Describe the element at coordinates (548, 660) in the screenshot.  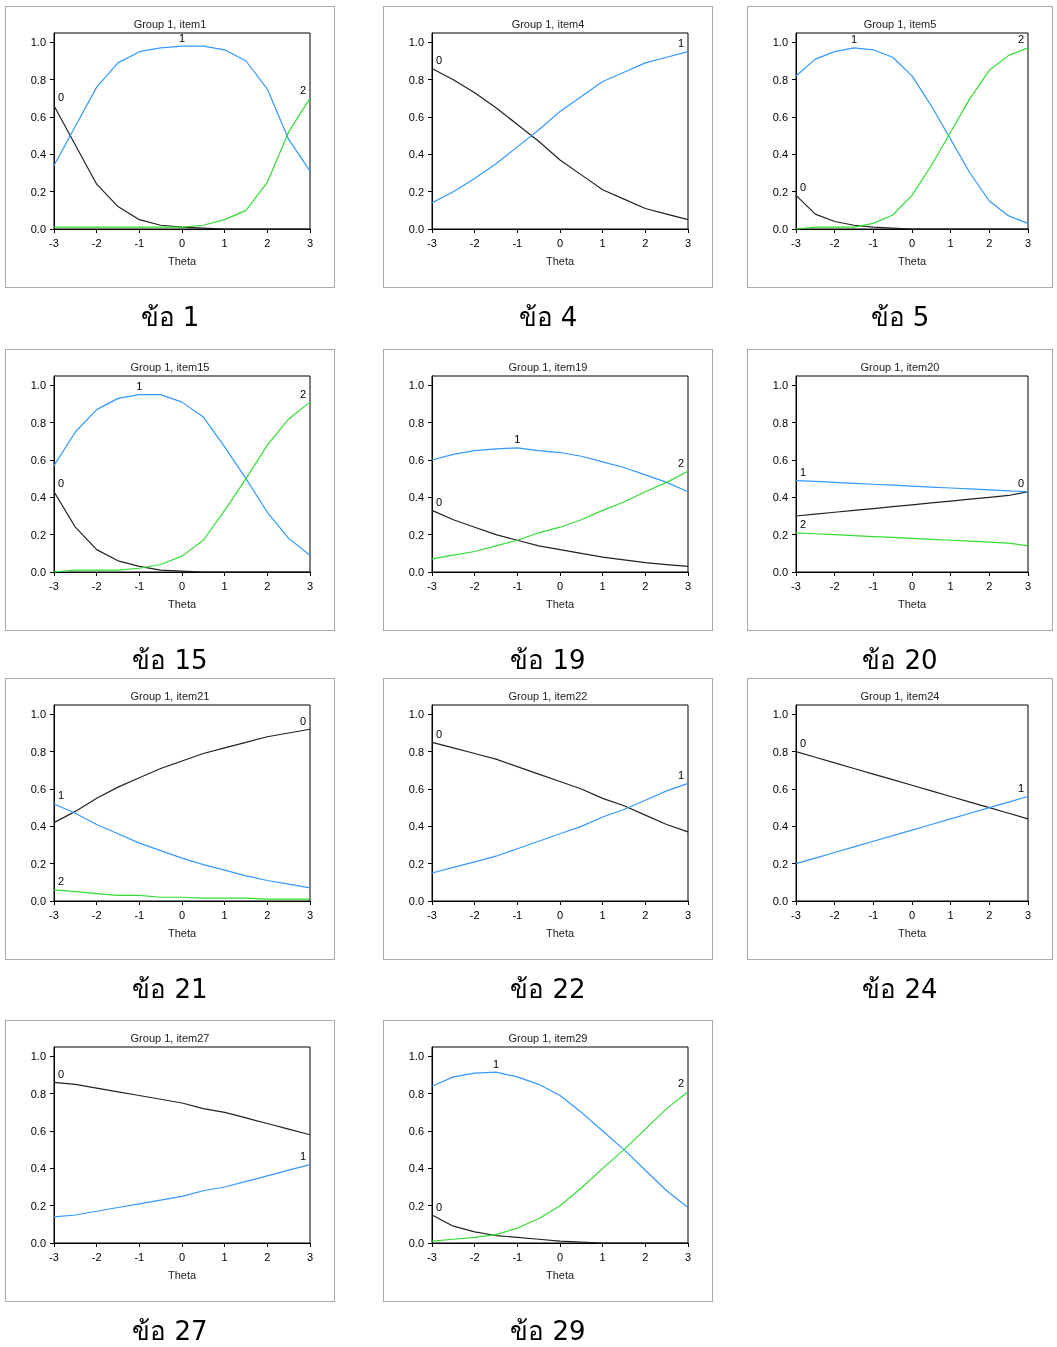
I see `text: ข้อ 19` at that location.